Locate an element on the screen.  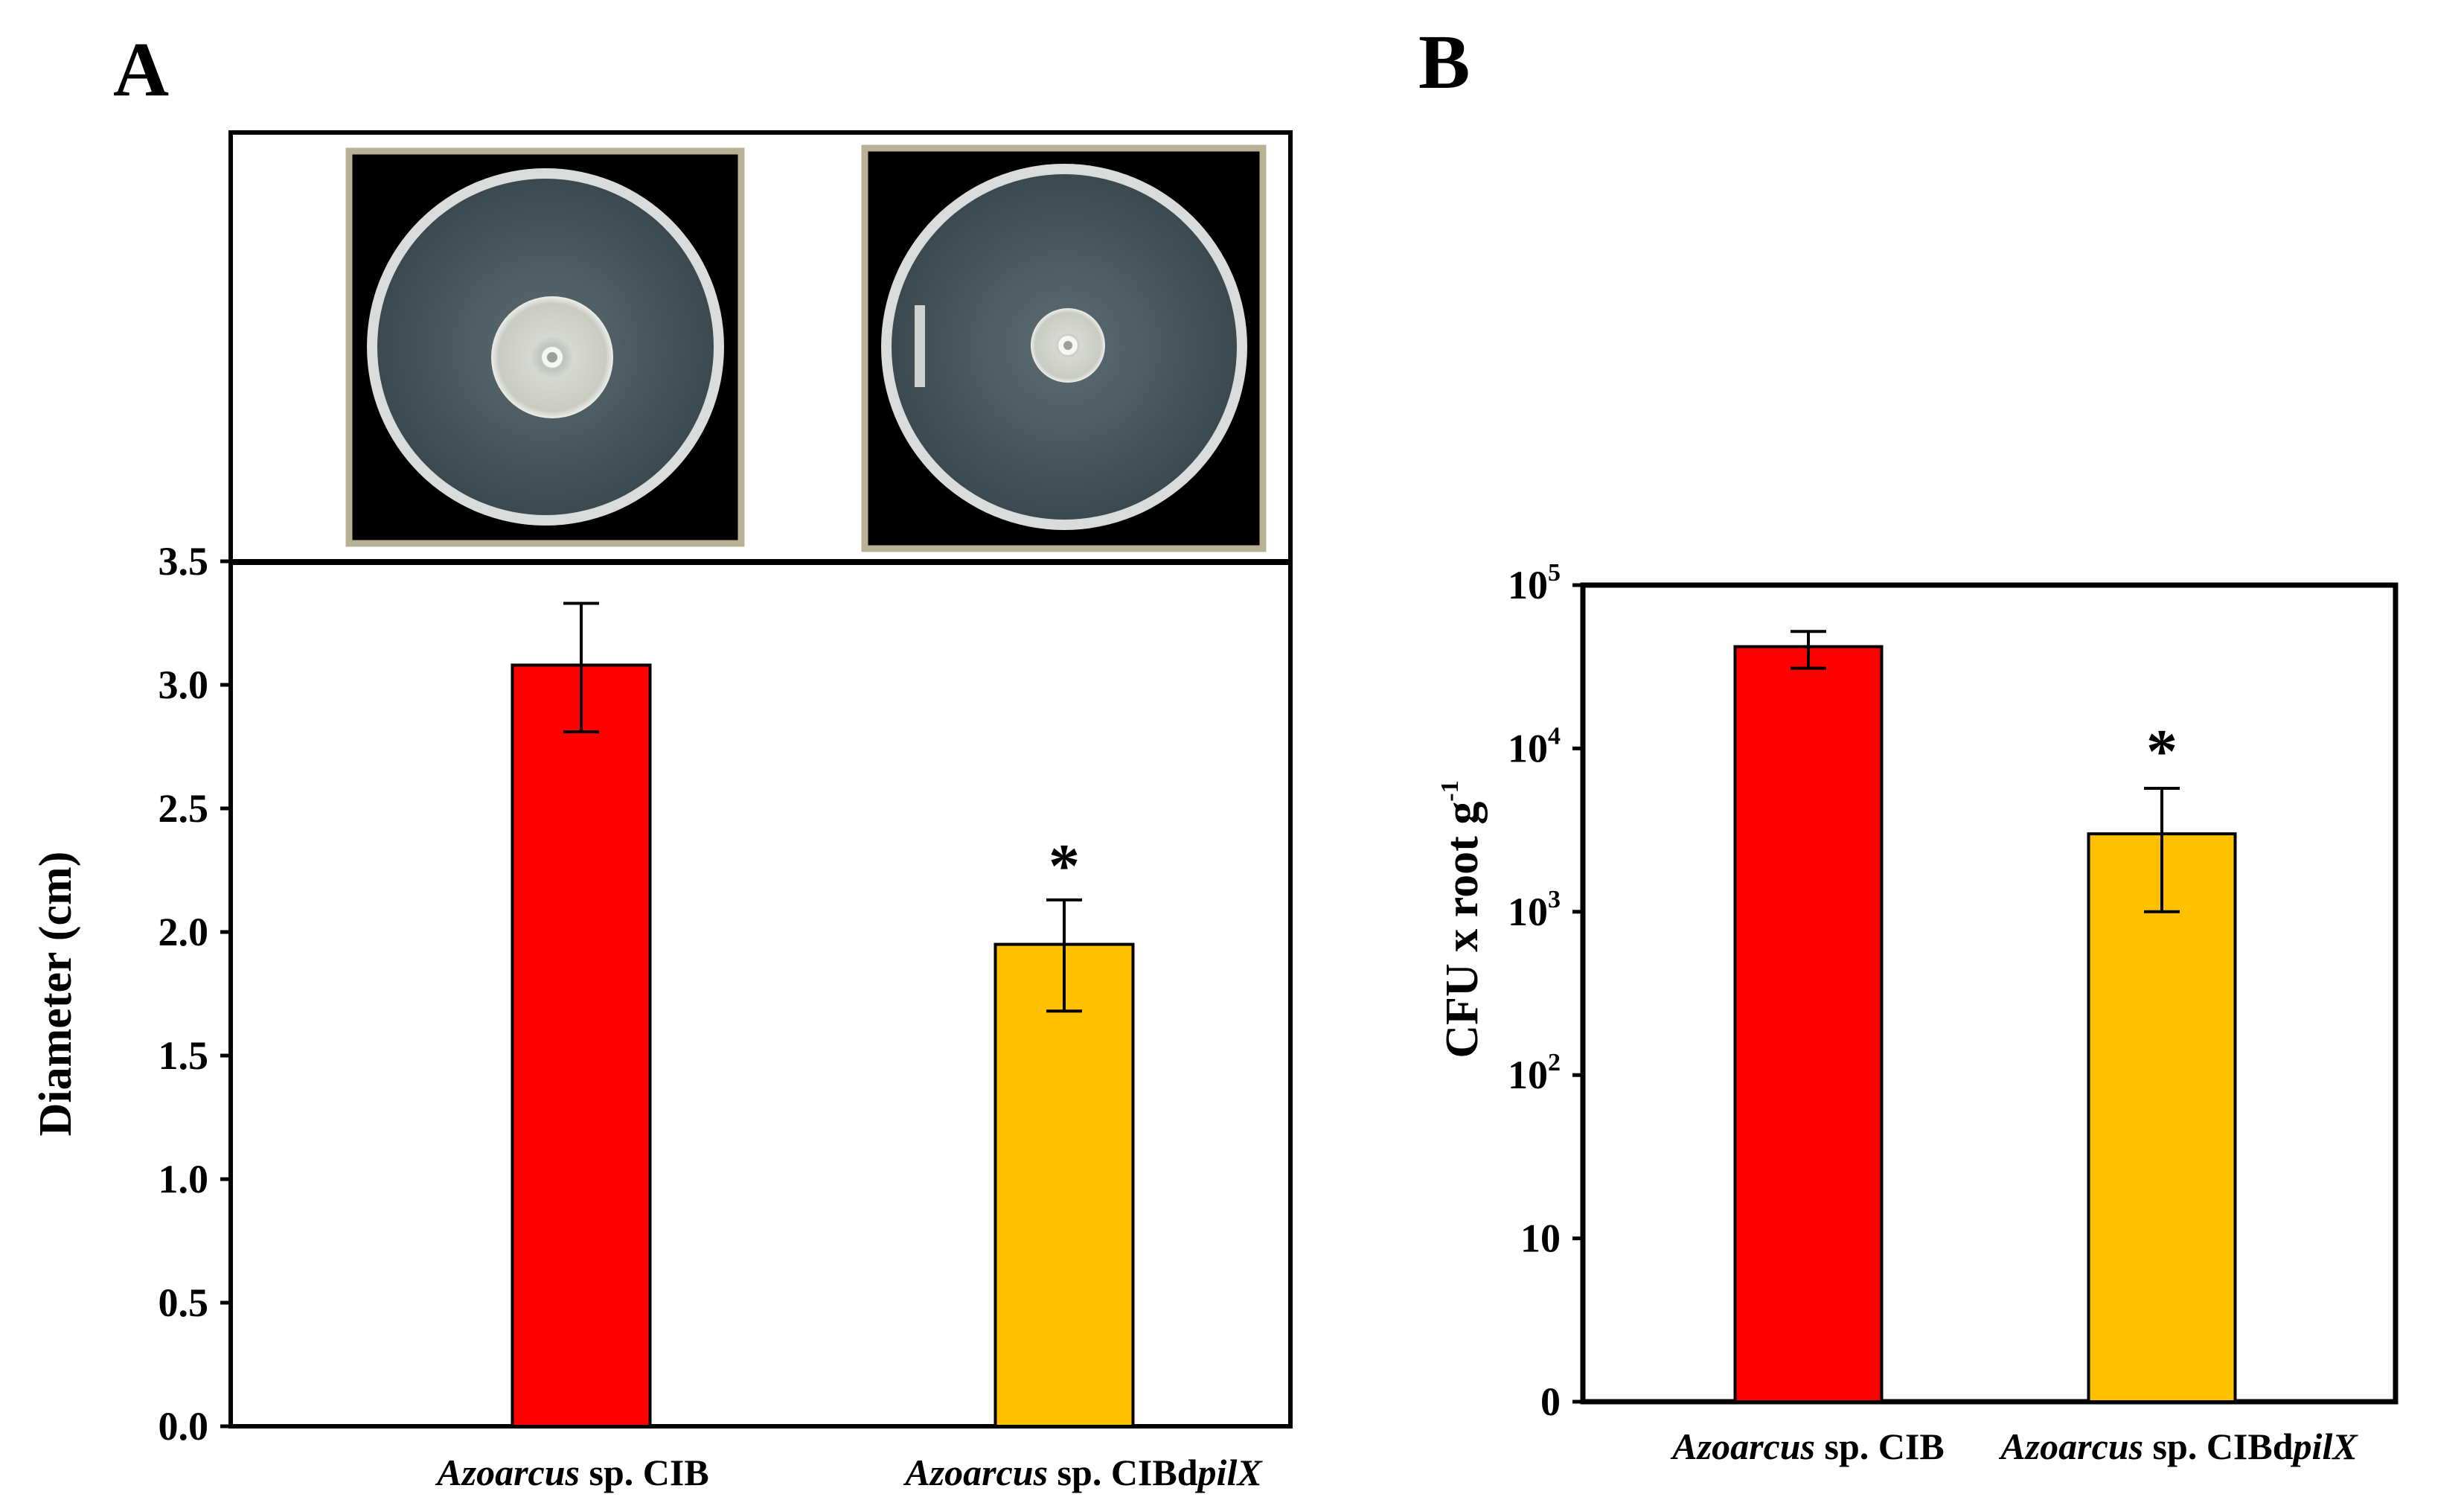
panel-b-x-category-label-2: Azoarcus sp. CIBdpilX is located at coordinates (2178, 1447).